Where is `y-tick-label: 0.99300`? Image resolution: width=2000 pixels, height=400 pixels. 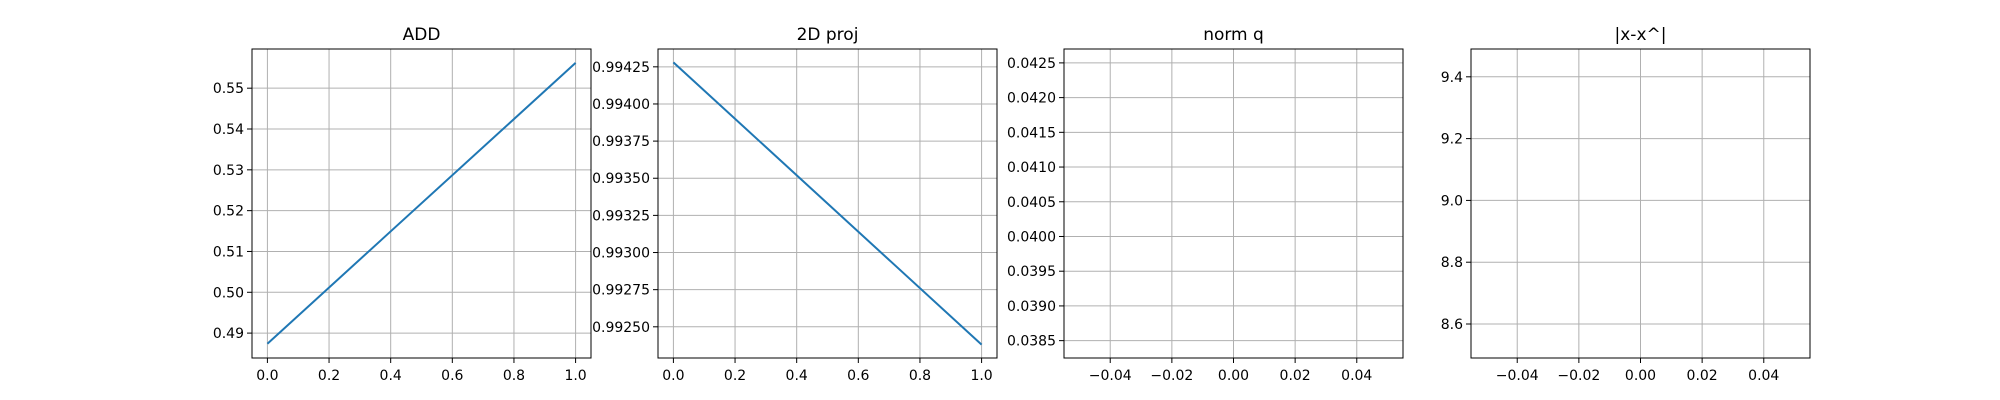
y-tick-label: 0.99300 is located at coordinates (621, 254).